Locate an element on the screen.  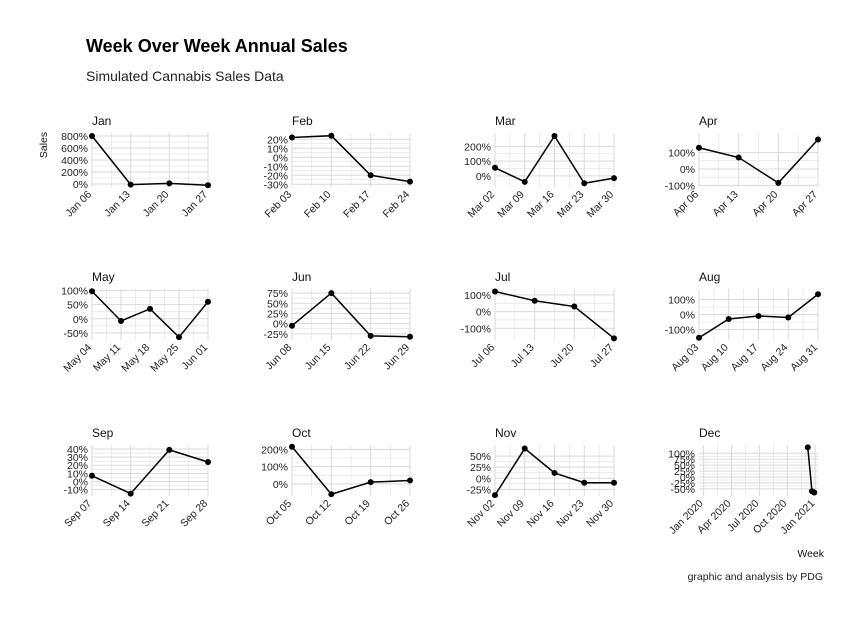
x-axis-title: Week is located at coordinates (810, 554).